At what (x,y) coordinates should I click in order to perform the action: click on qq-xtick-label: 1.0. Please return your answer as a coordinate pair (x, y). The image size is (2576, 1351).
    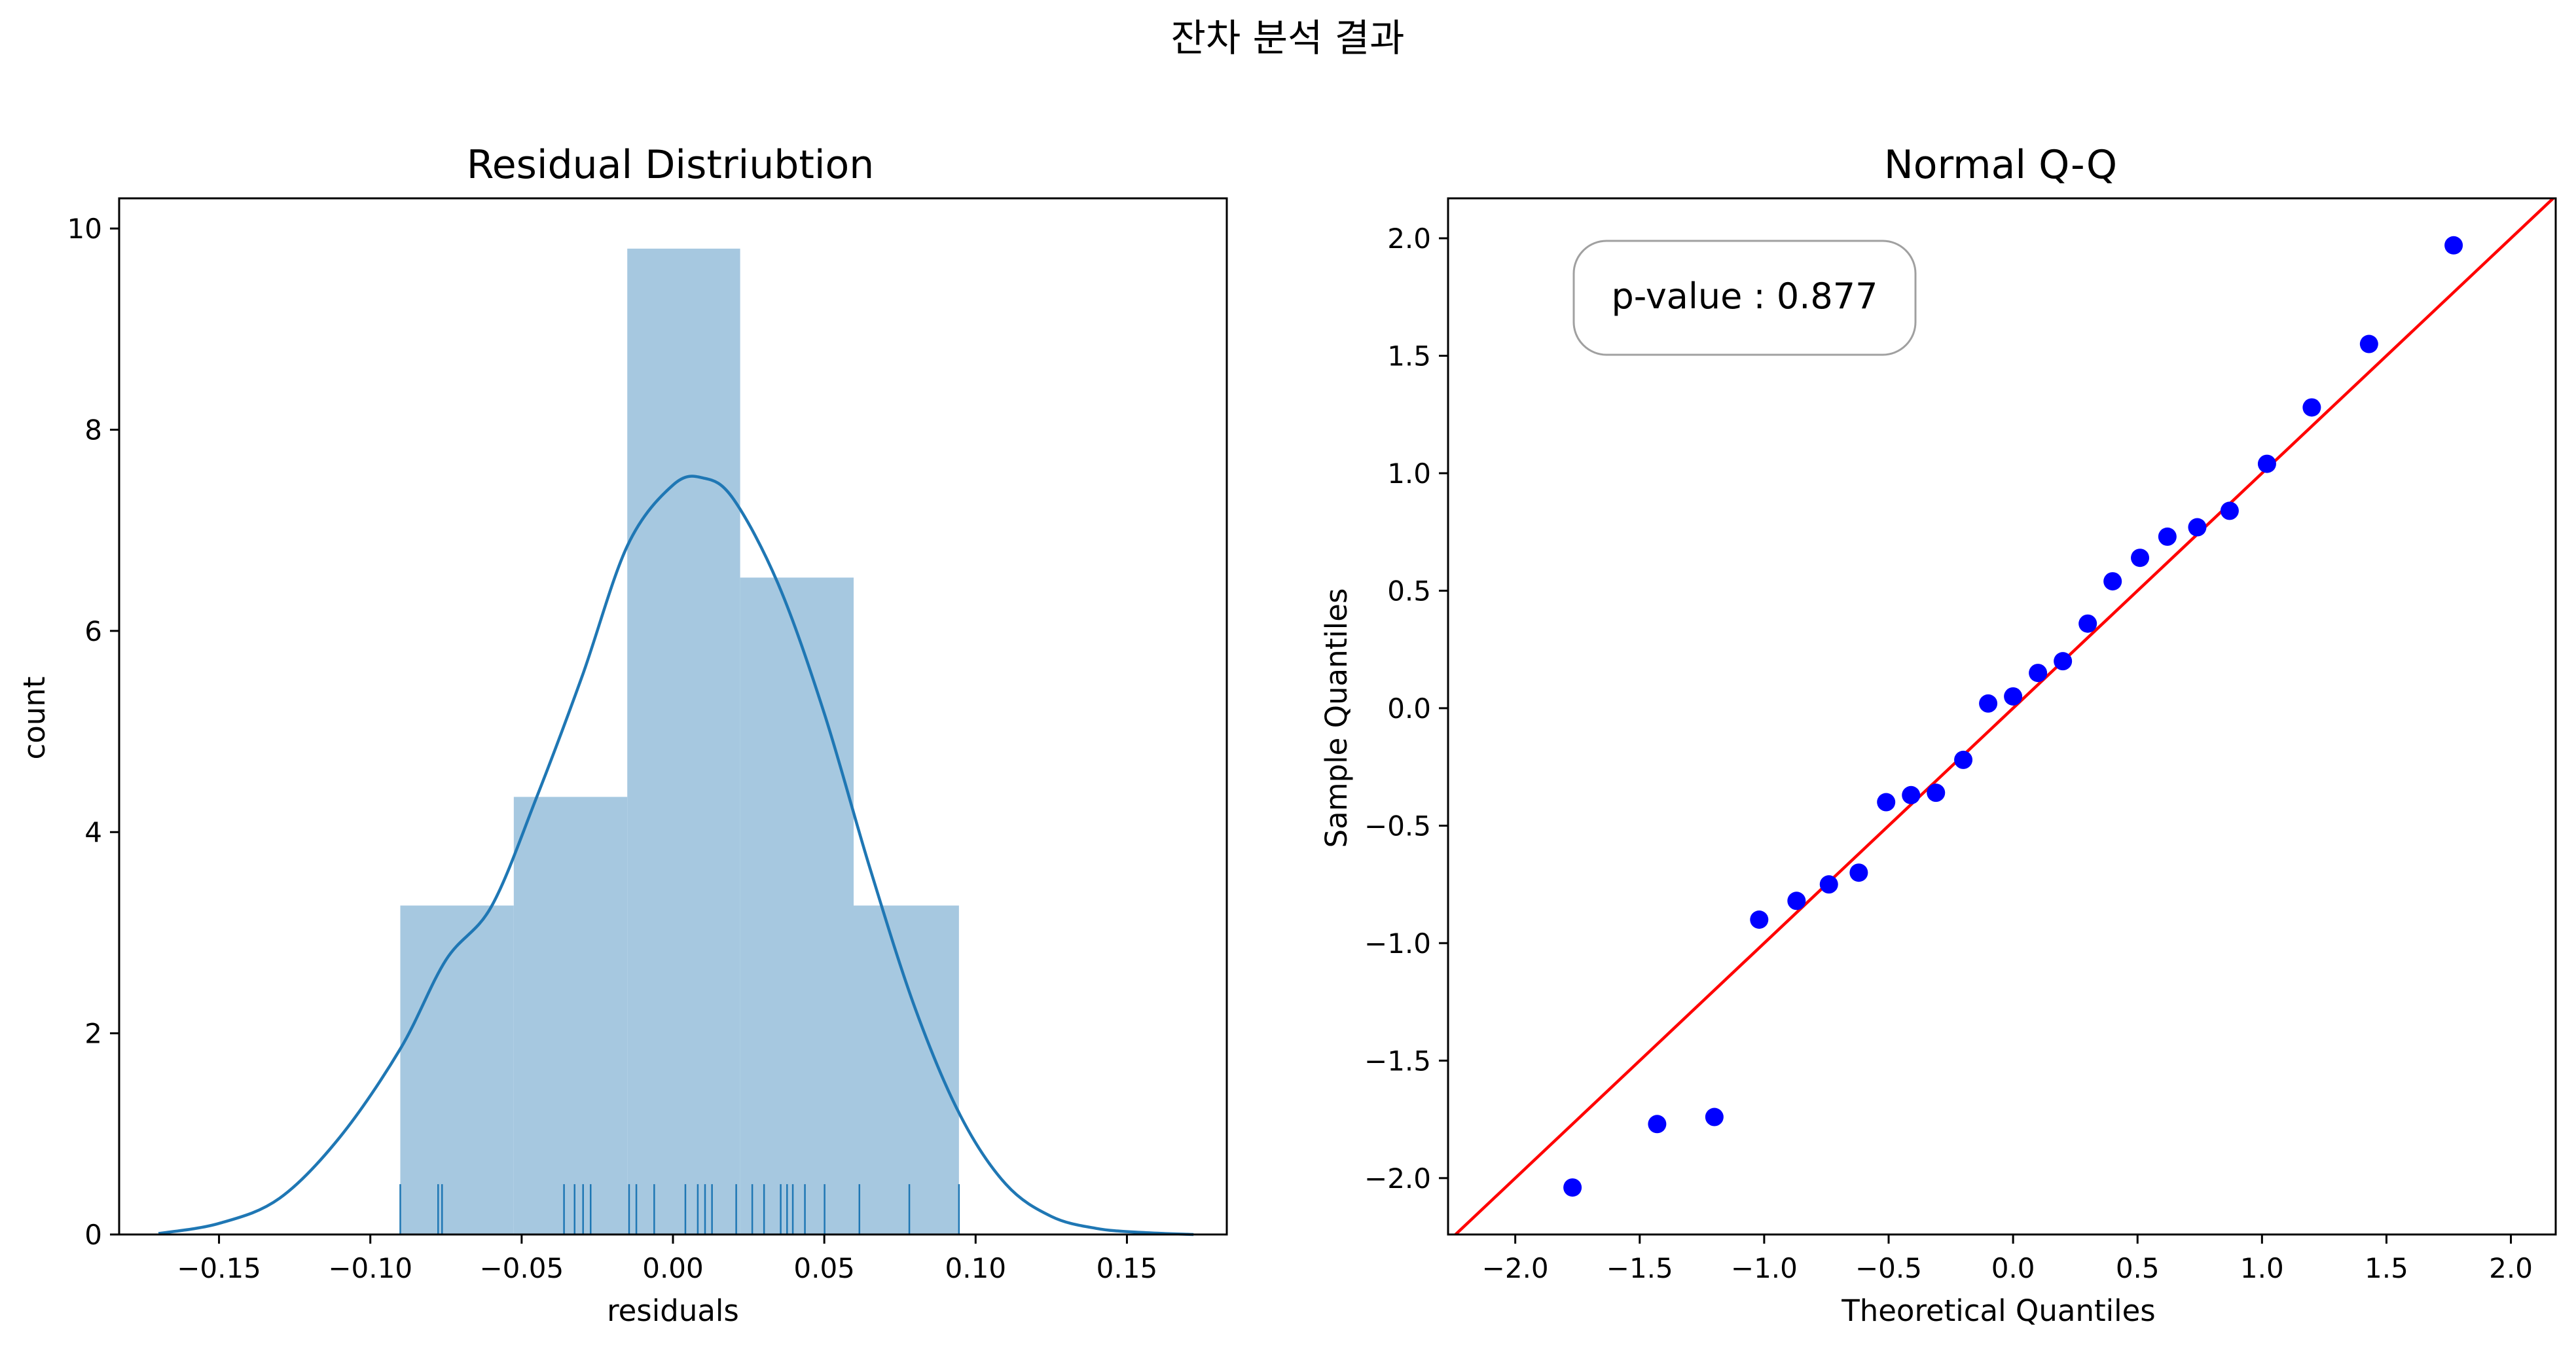
    Looking at the image, I should click on (2262, 1268).